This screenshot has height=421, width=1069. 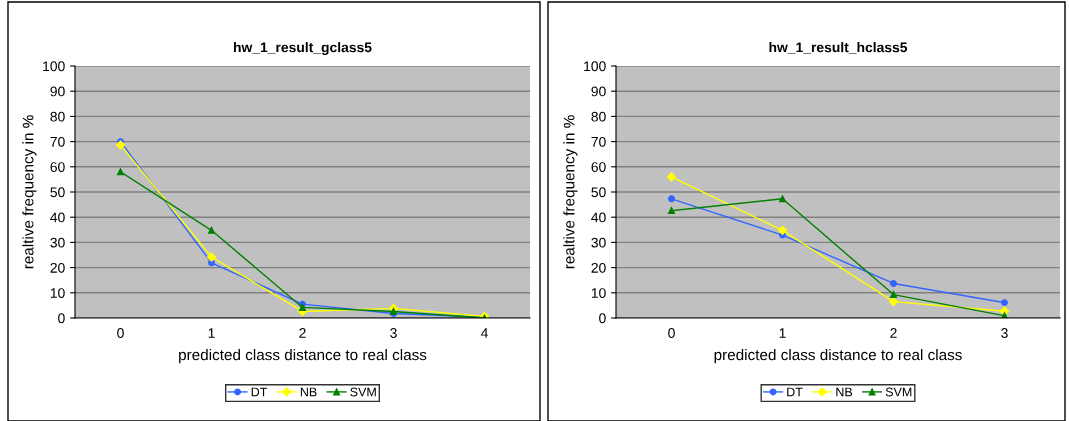 I want to click on chart-title: hw_1_result_hclass5, so click(x=838, y=48).